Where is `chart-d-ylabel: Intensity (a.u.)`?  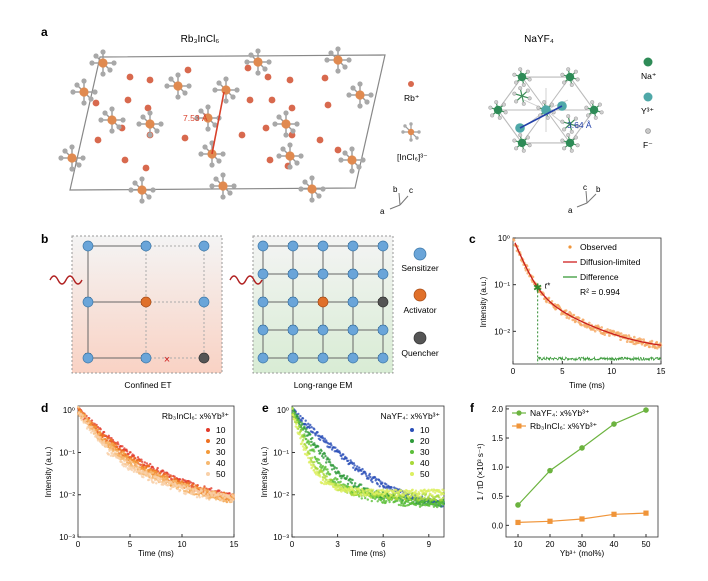
chart-d-ylabel: Intensity (a.u.) is located at coordinates (48, 471).